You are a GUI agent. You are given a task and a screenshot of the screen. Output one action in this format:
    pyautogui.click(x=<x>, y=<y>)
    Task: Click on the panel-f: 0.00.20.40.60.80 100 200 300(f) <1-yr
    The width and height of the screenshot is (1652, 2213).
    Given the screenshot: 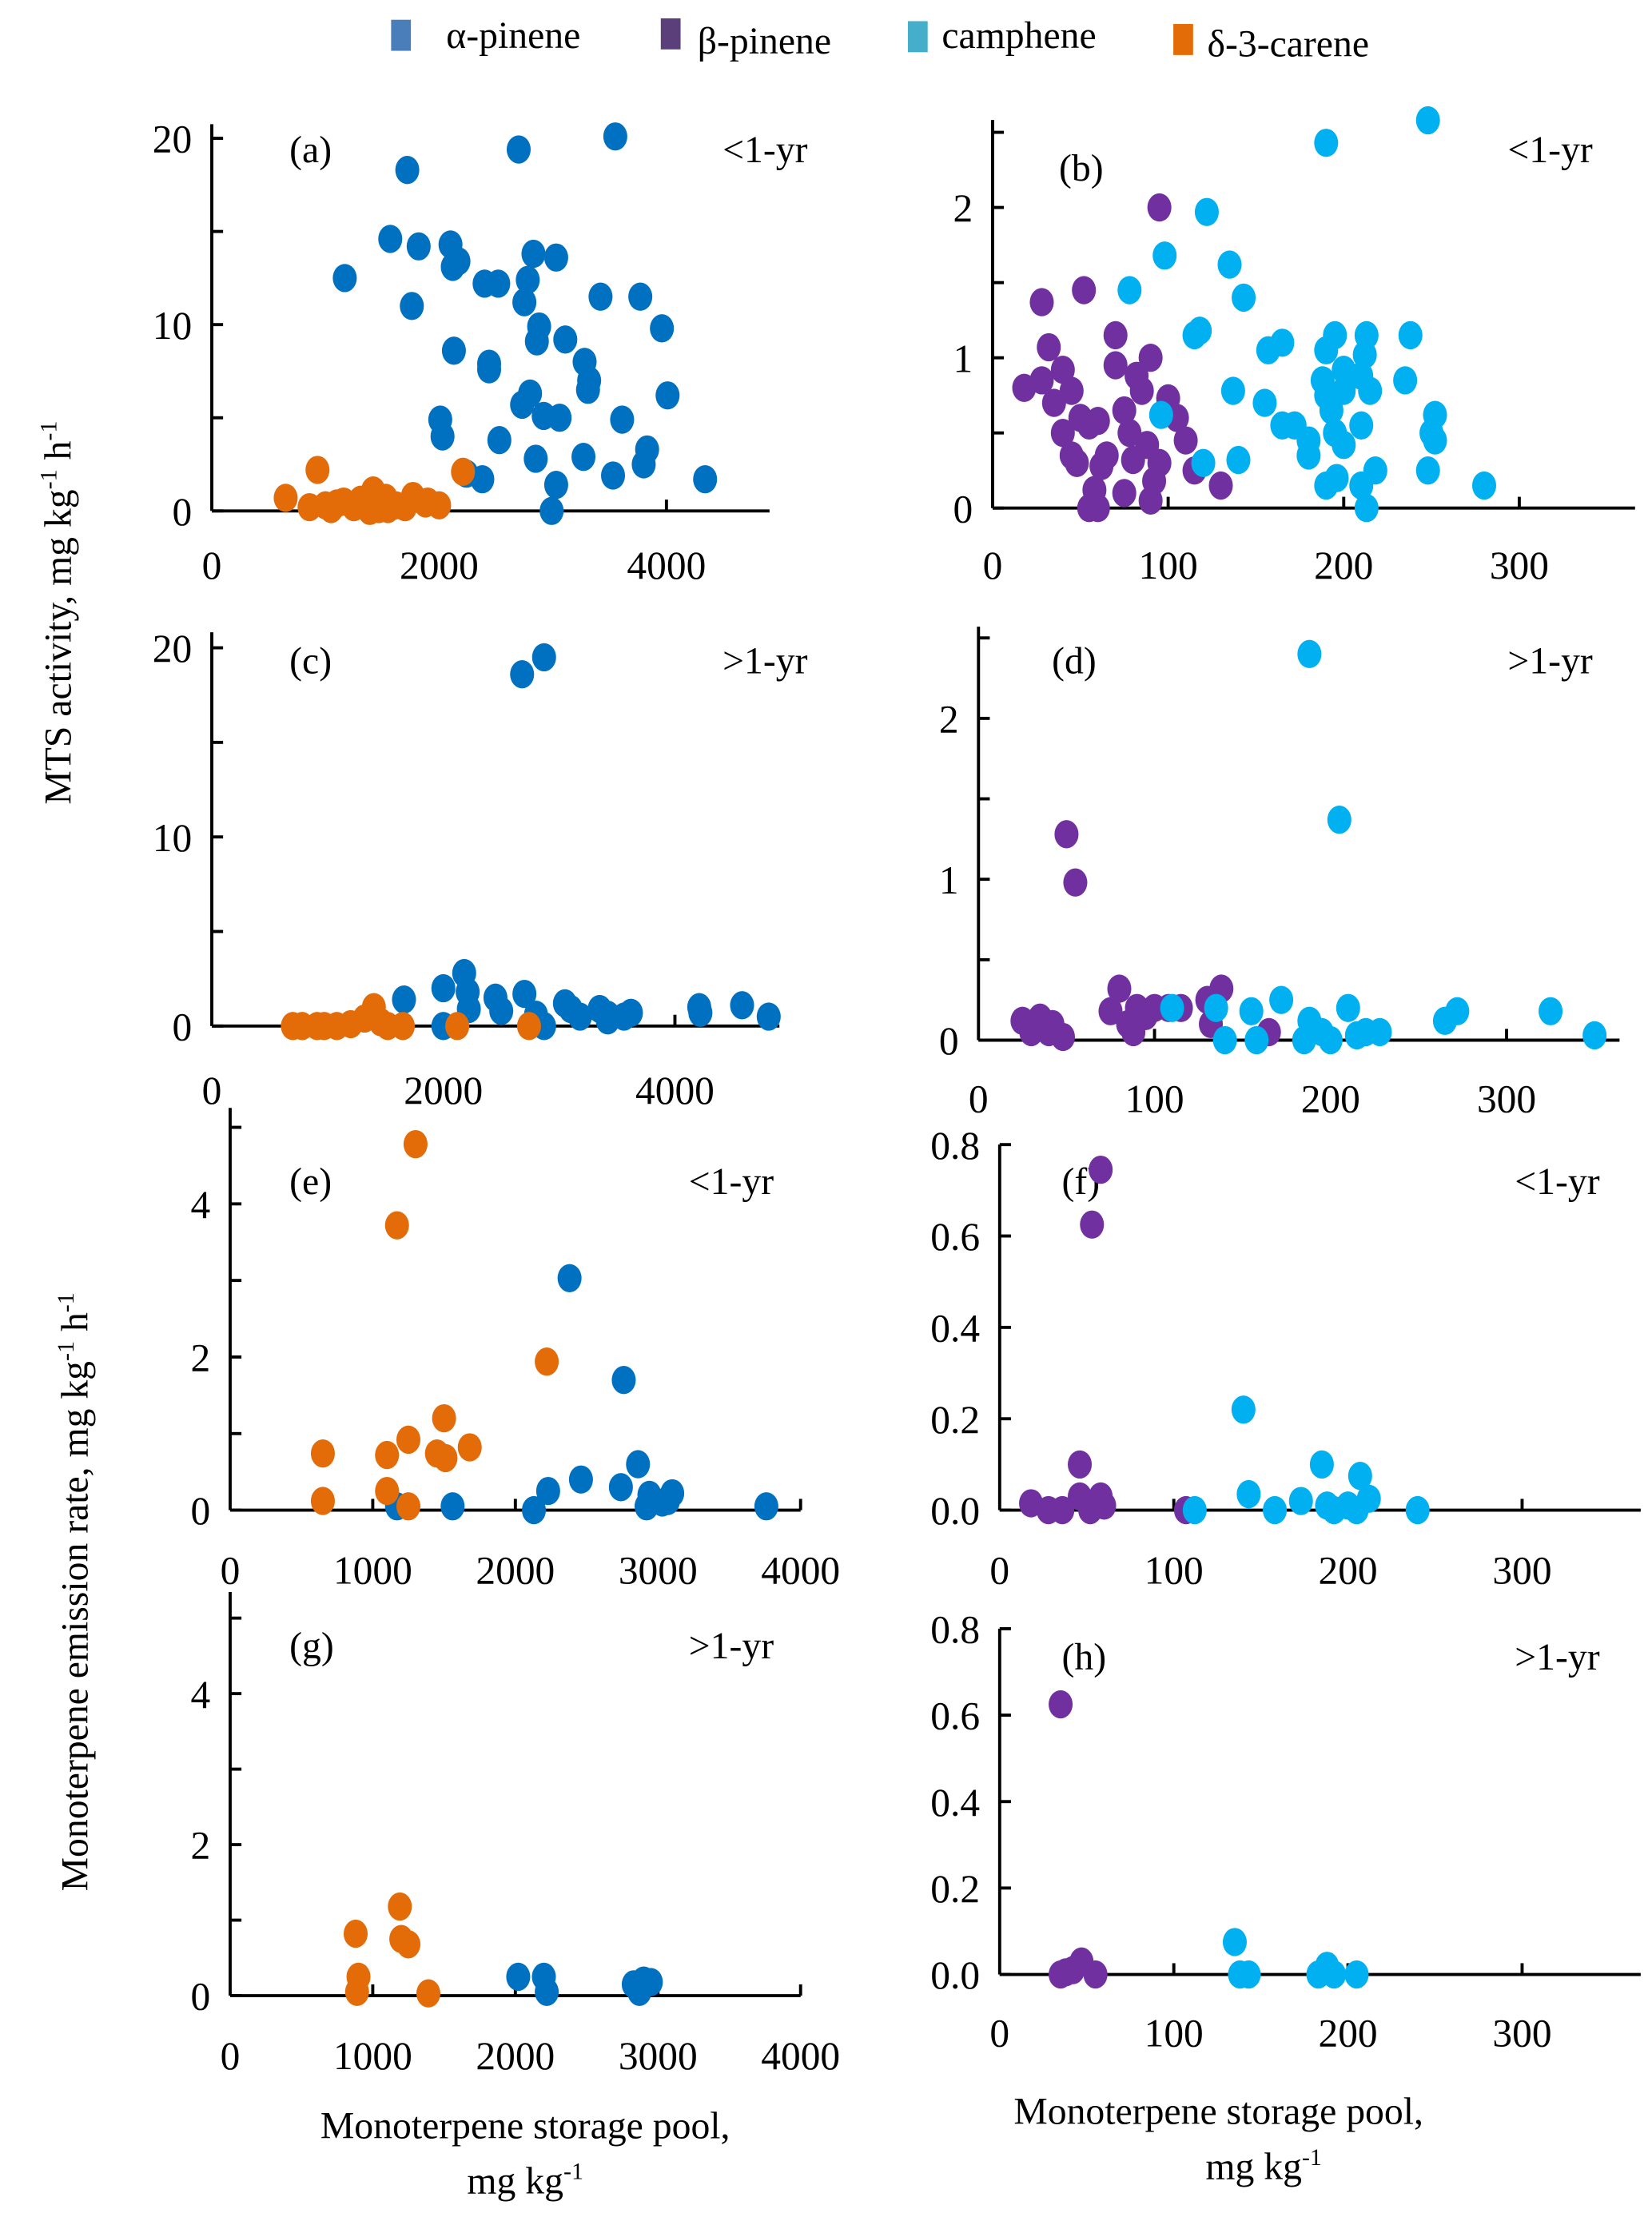 What is the action you would take?
    pyautogui.click(x=1285, y=1358)
    